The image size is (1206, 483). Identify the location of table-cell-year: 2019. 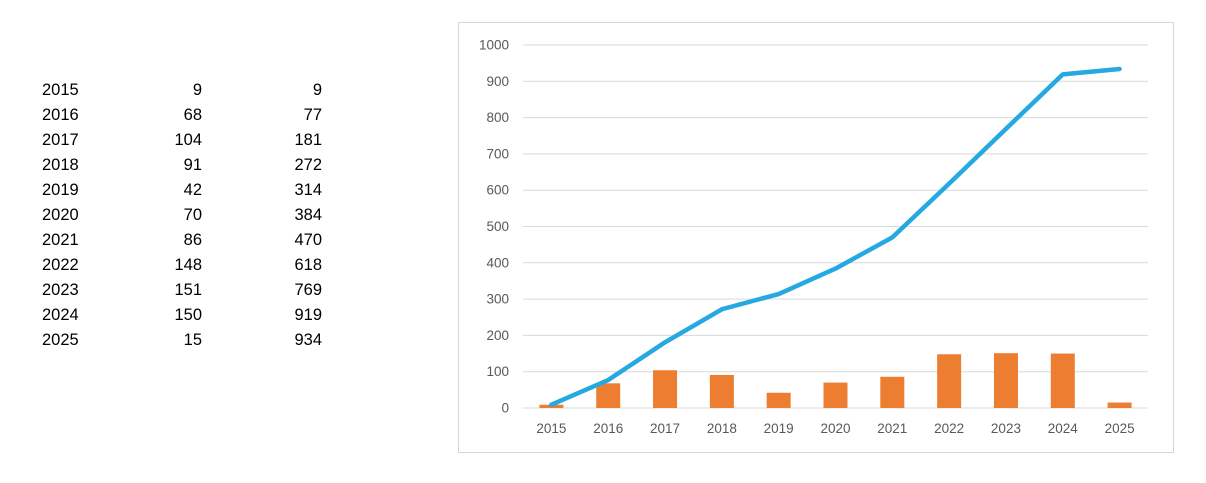
(60, 190).